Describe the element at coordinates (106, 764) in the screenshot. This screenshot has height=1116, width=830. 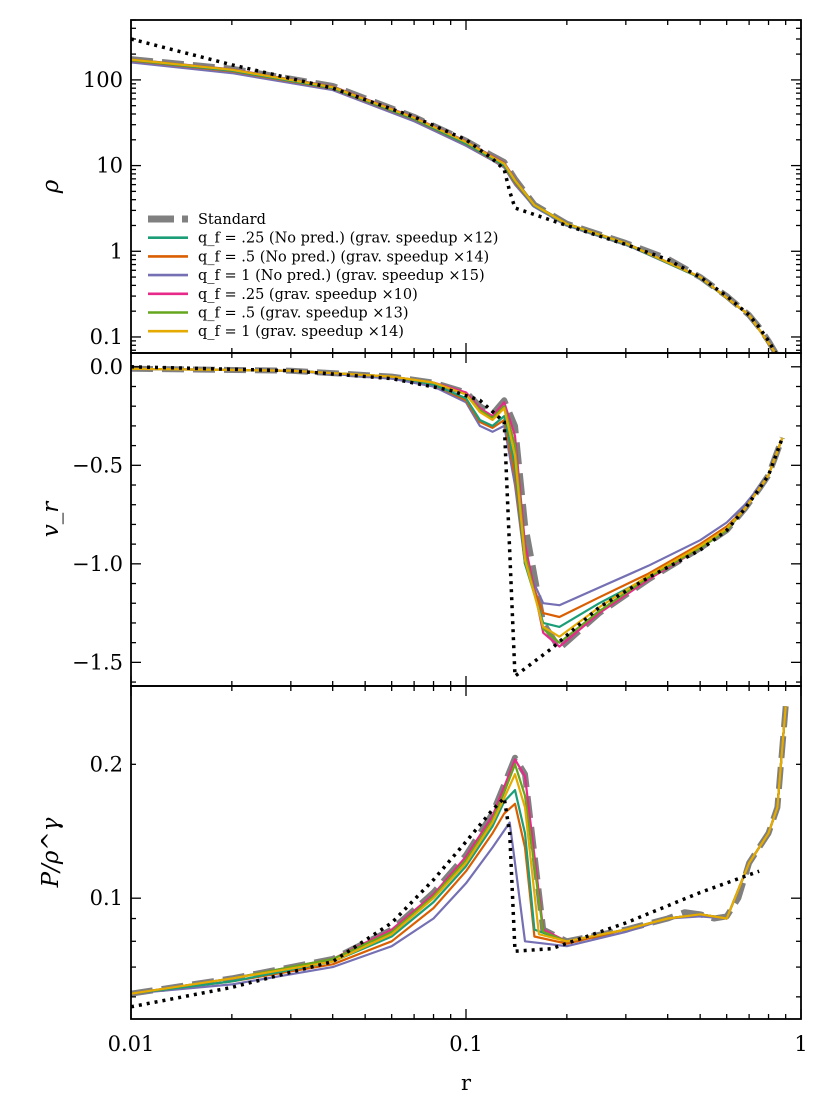
I see `y-tick-label-entropy: 0.2` at that location.